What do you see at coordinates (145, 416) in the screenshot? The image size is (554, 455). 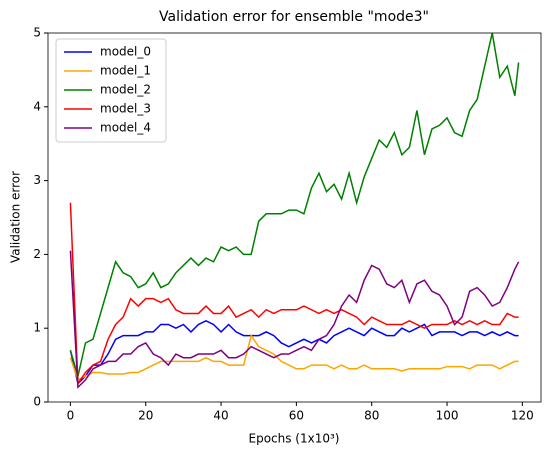 I see `x-tick-label: 20` at bounding box center [145, 416].